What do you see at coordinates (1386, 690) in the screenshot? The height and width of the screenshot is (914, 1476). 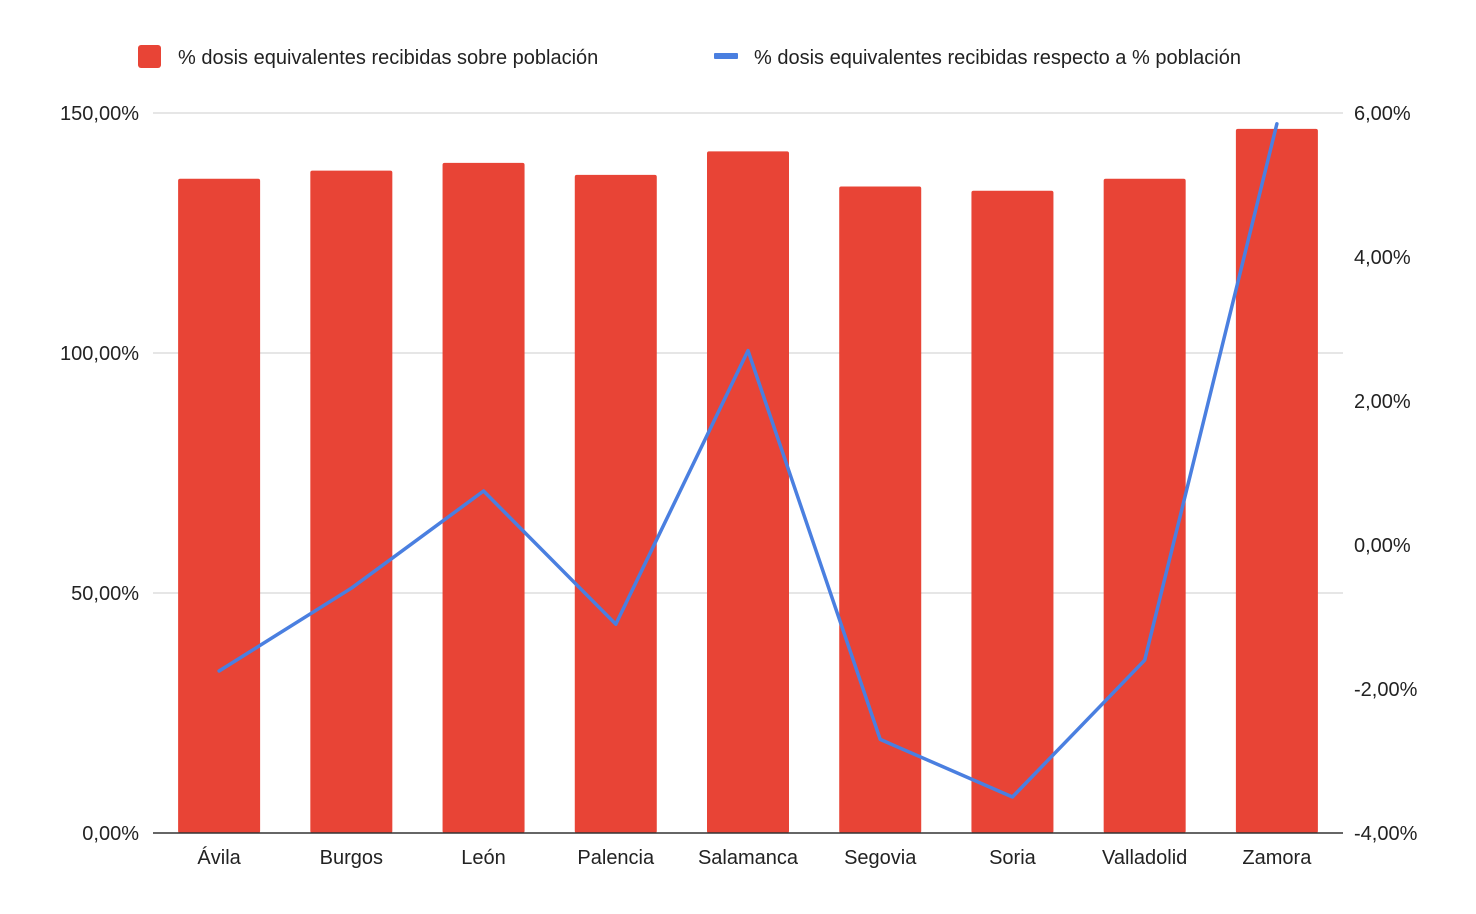 I see `right-axis-tick-label: -2,00%` at bounding box center [1386, 690].